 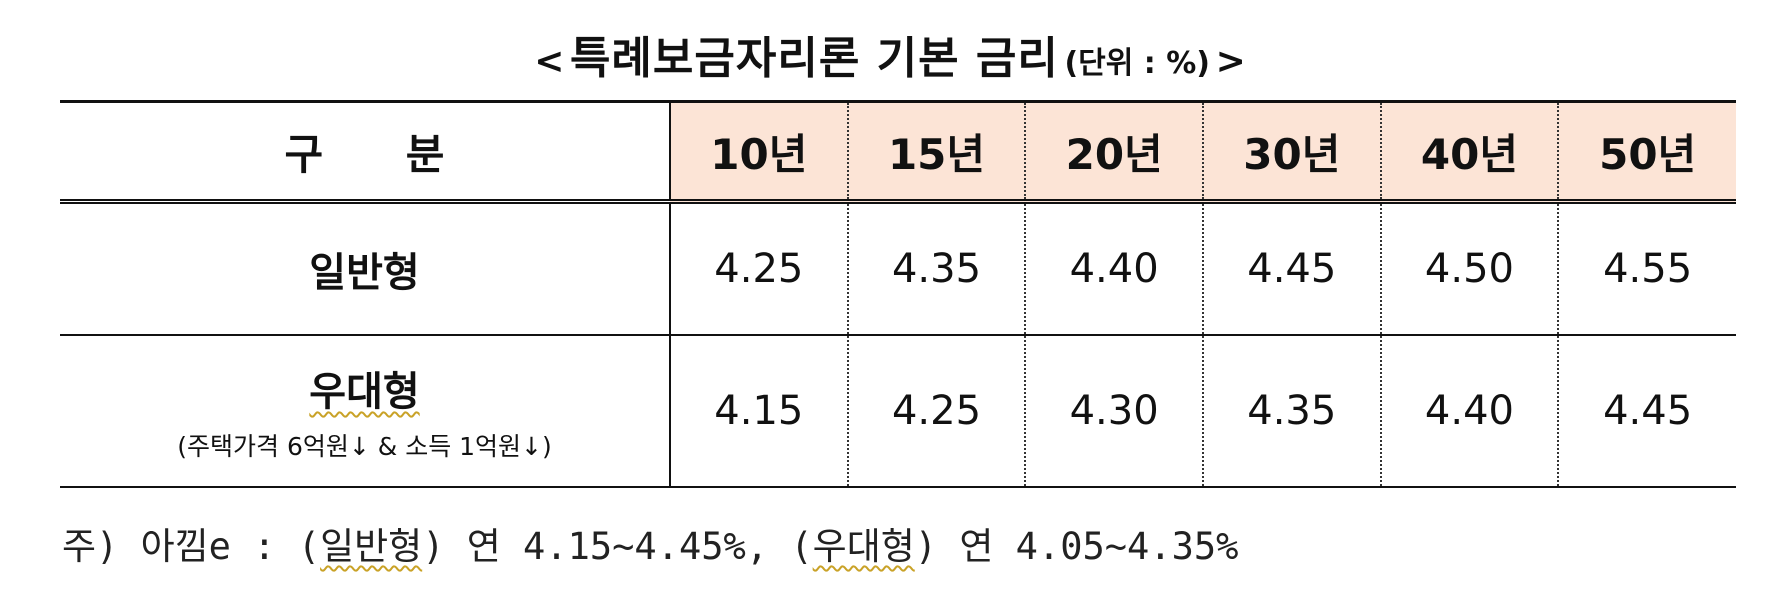 What do you see at coordinates (937, 151) in the screenshot?
I see `header-term: 15년` at bounding box center [937, 151].